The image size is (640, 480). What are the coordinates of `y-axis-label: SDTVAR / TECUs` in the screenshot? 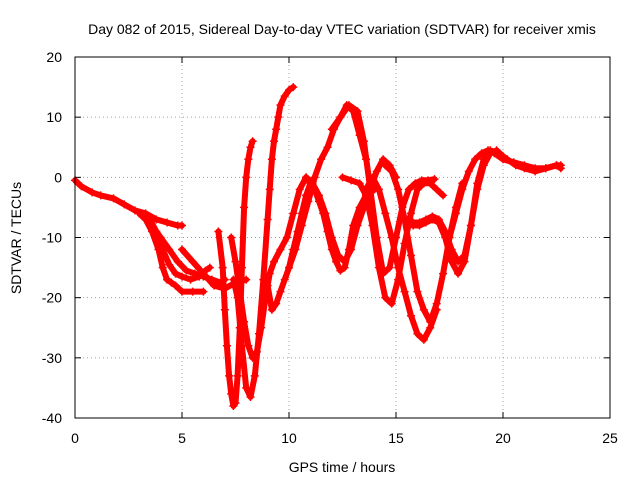 It's located at (16, 238).